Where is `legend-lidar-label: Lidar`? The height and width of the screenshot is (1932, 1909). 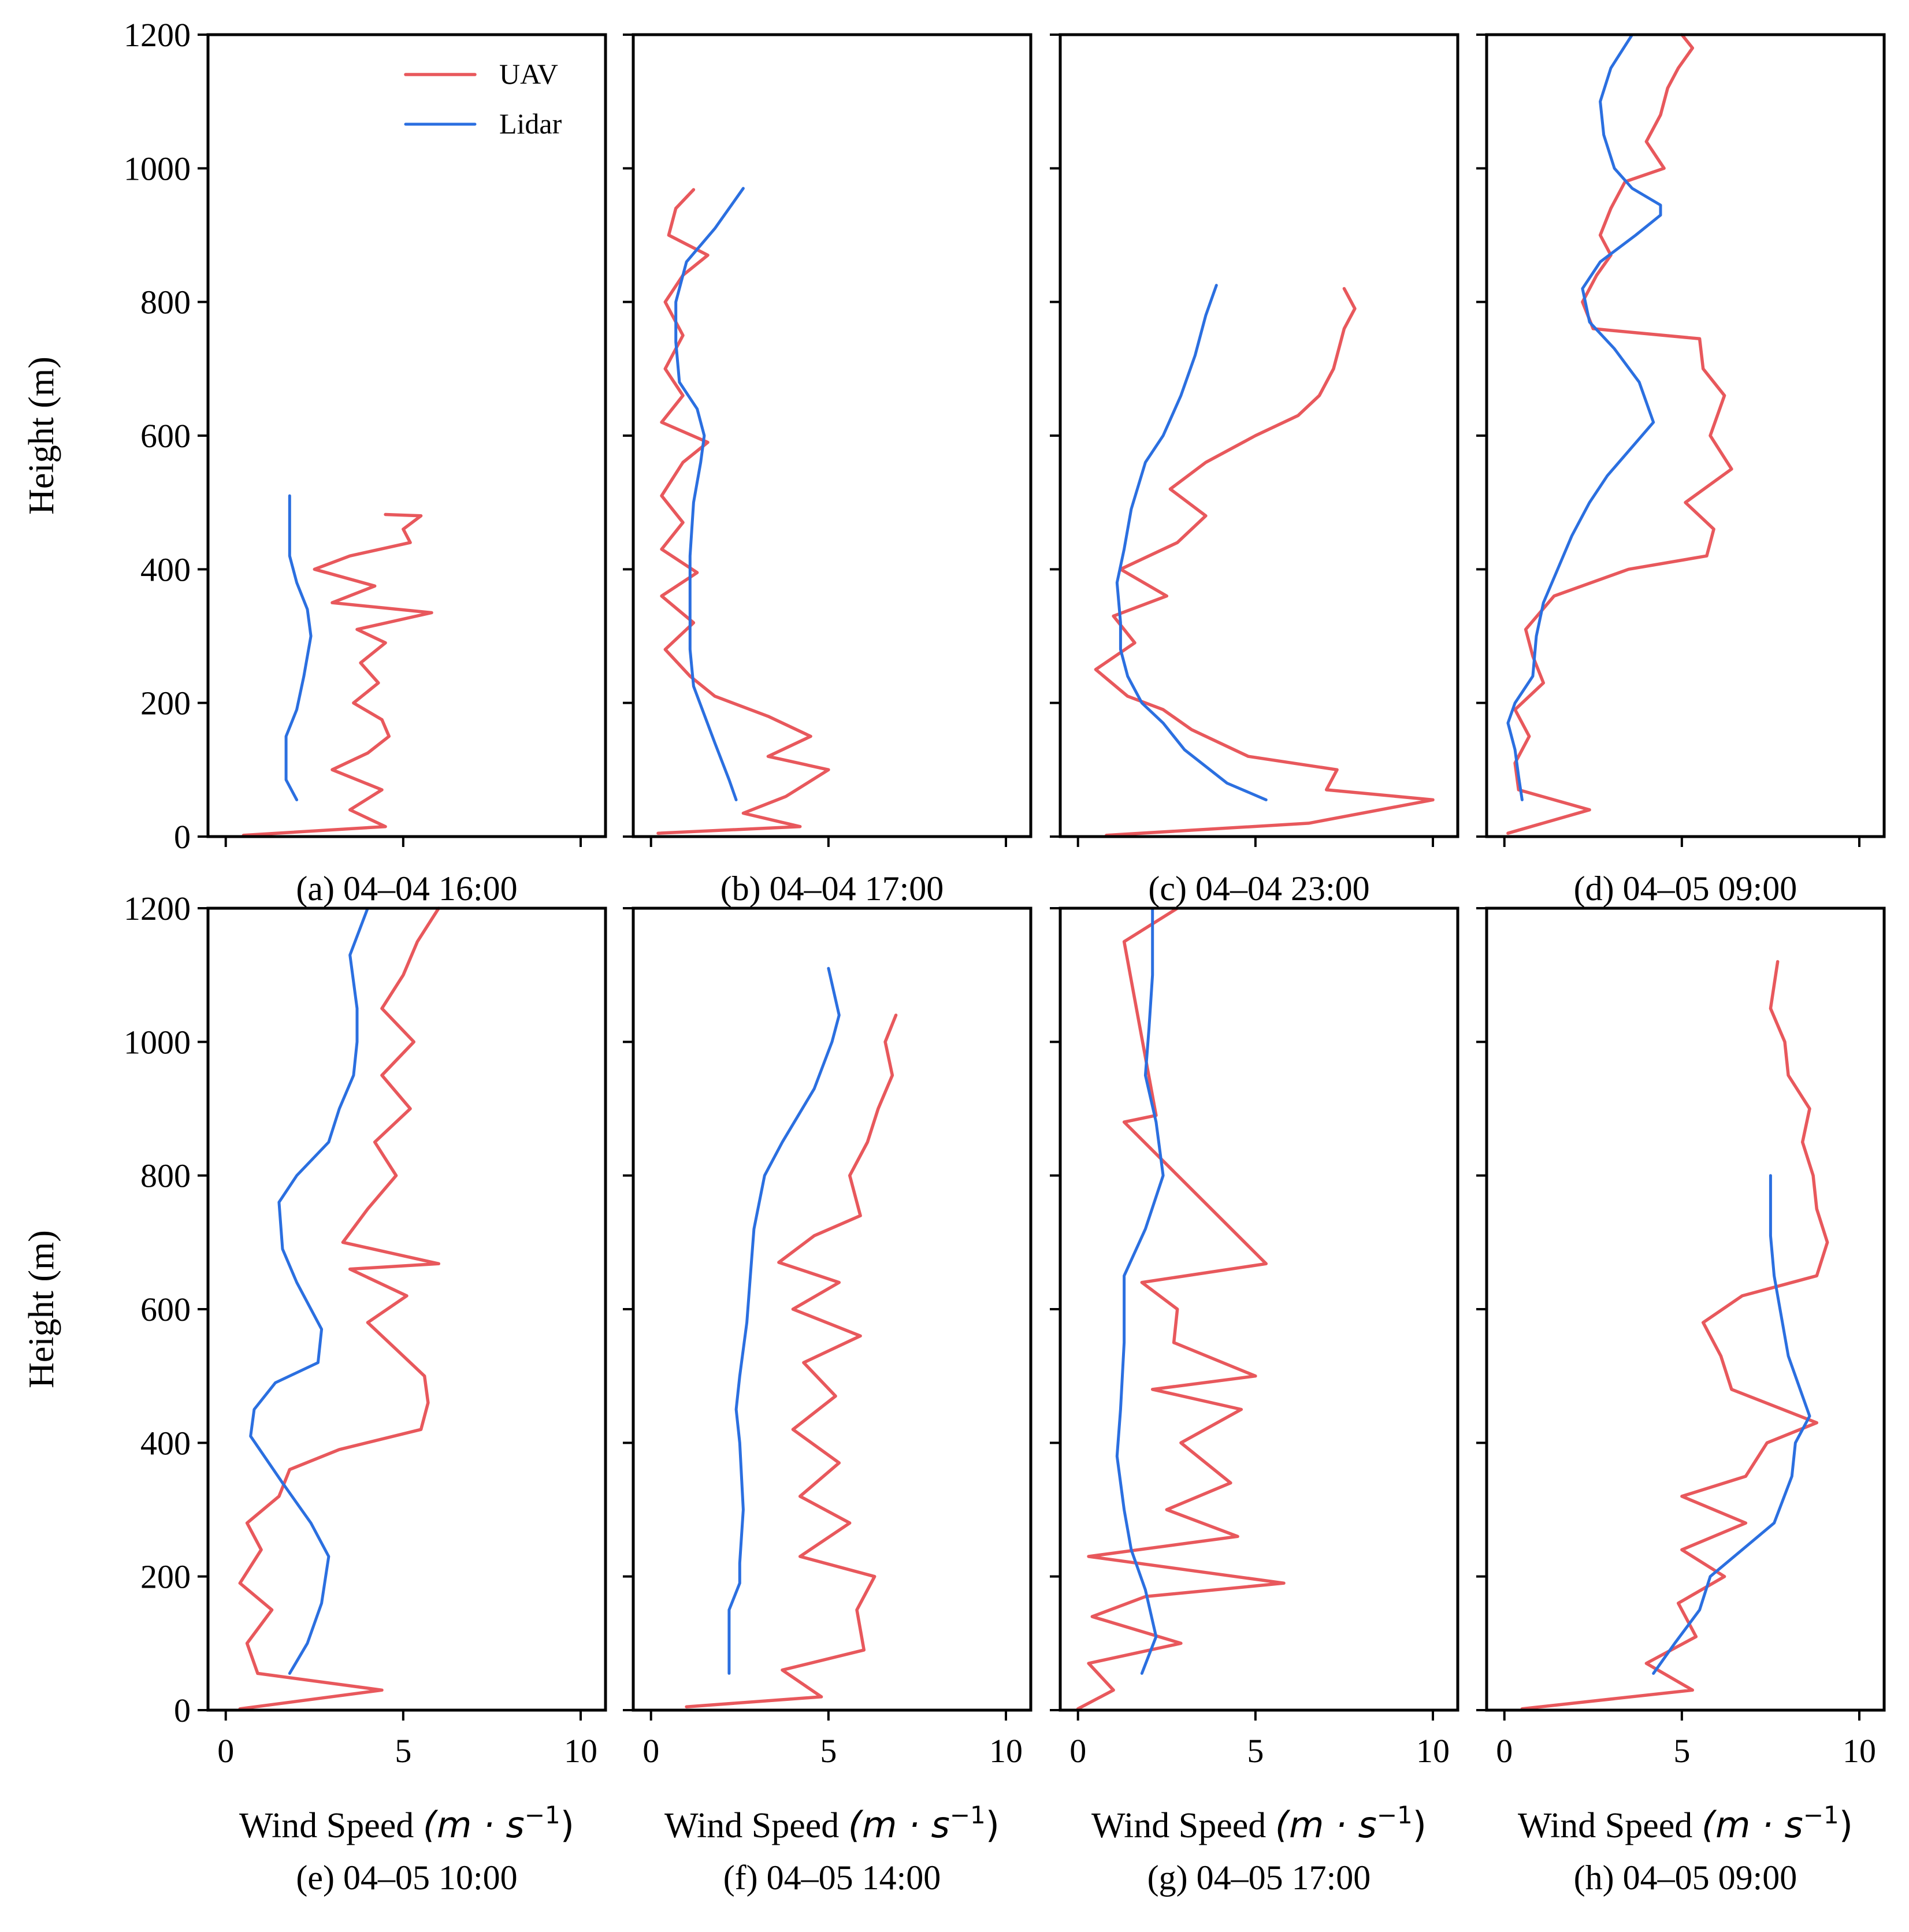 legend-lidar-label: Lidar is located at coordinates (530, 123).